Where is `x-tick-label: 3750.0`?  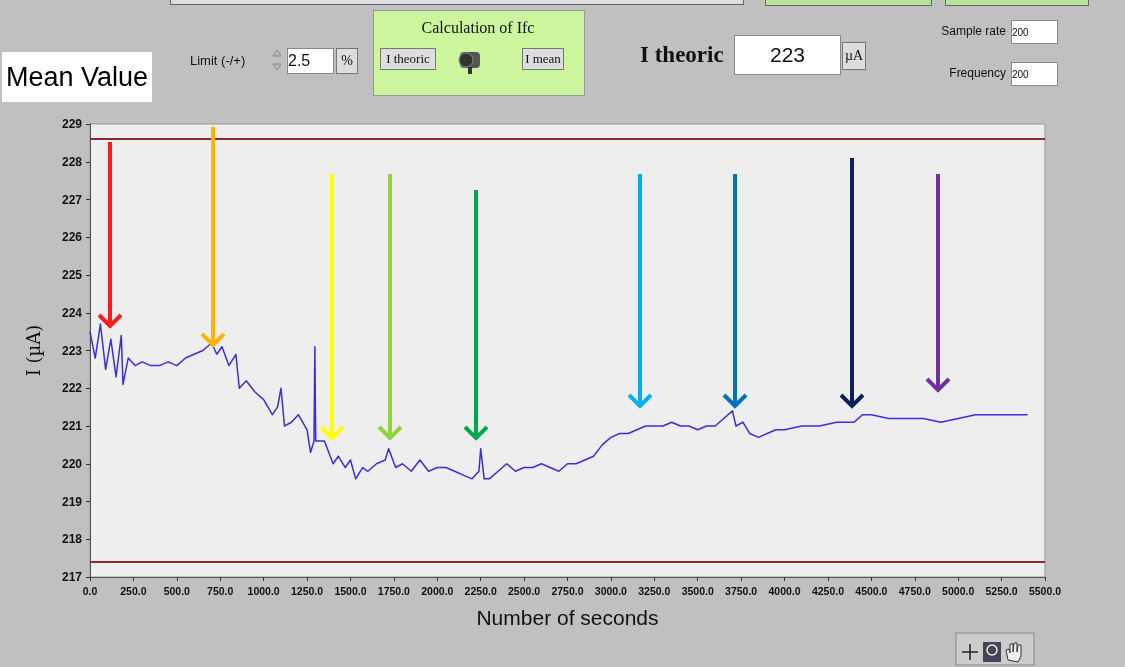
x-tick-label: 3750.0 is located at coordinates (741, 590).